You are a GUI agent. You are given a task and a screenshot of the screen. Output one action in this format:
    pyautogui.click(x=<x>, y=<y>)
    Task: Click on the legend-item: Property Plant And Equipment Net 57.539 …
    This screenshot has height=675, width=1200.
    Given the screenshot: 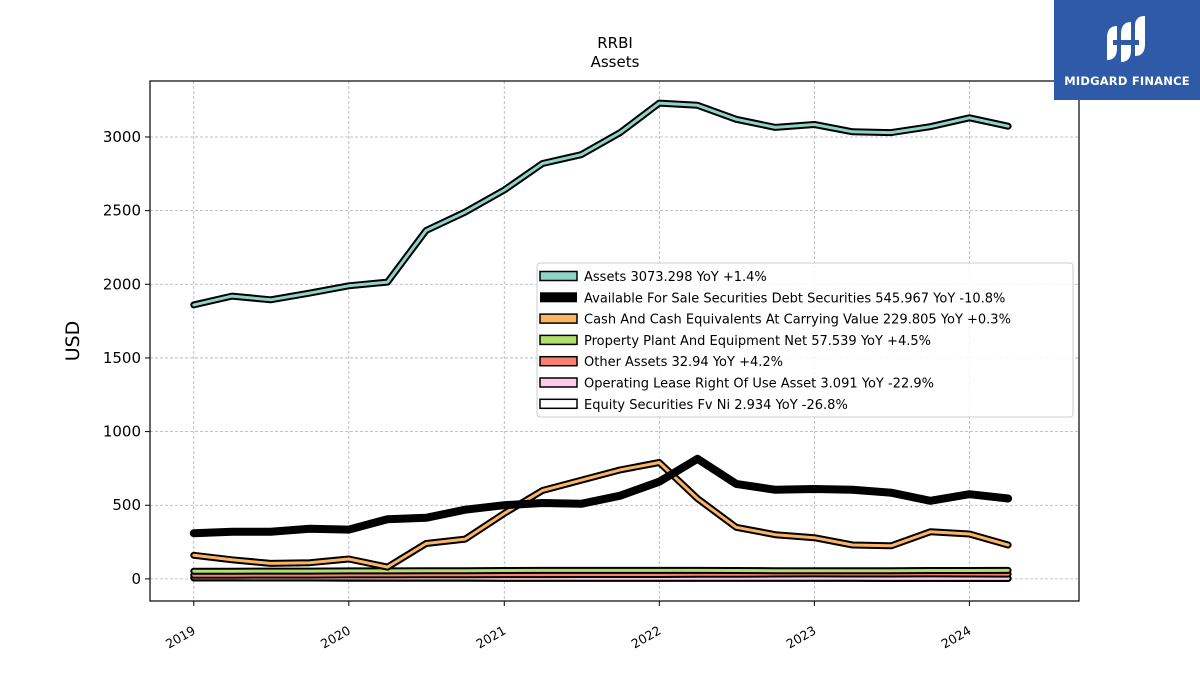 What is the action you would take?
    pyautogui.click(x=735, y=341)
    